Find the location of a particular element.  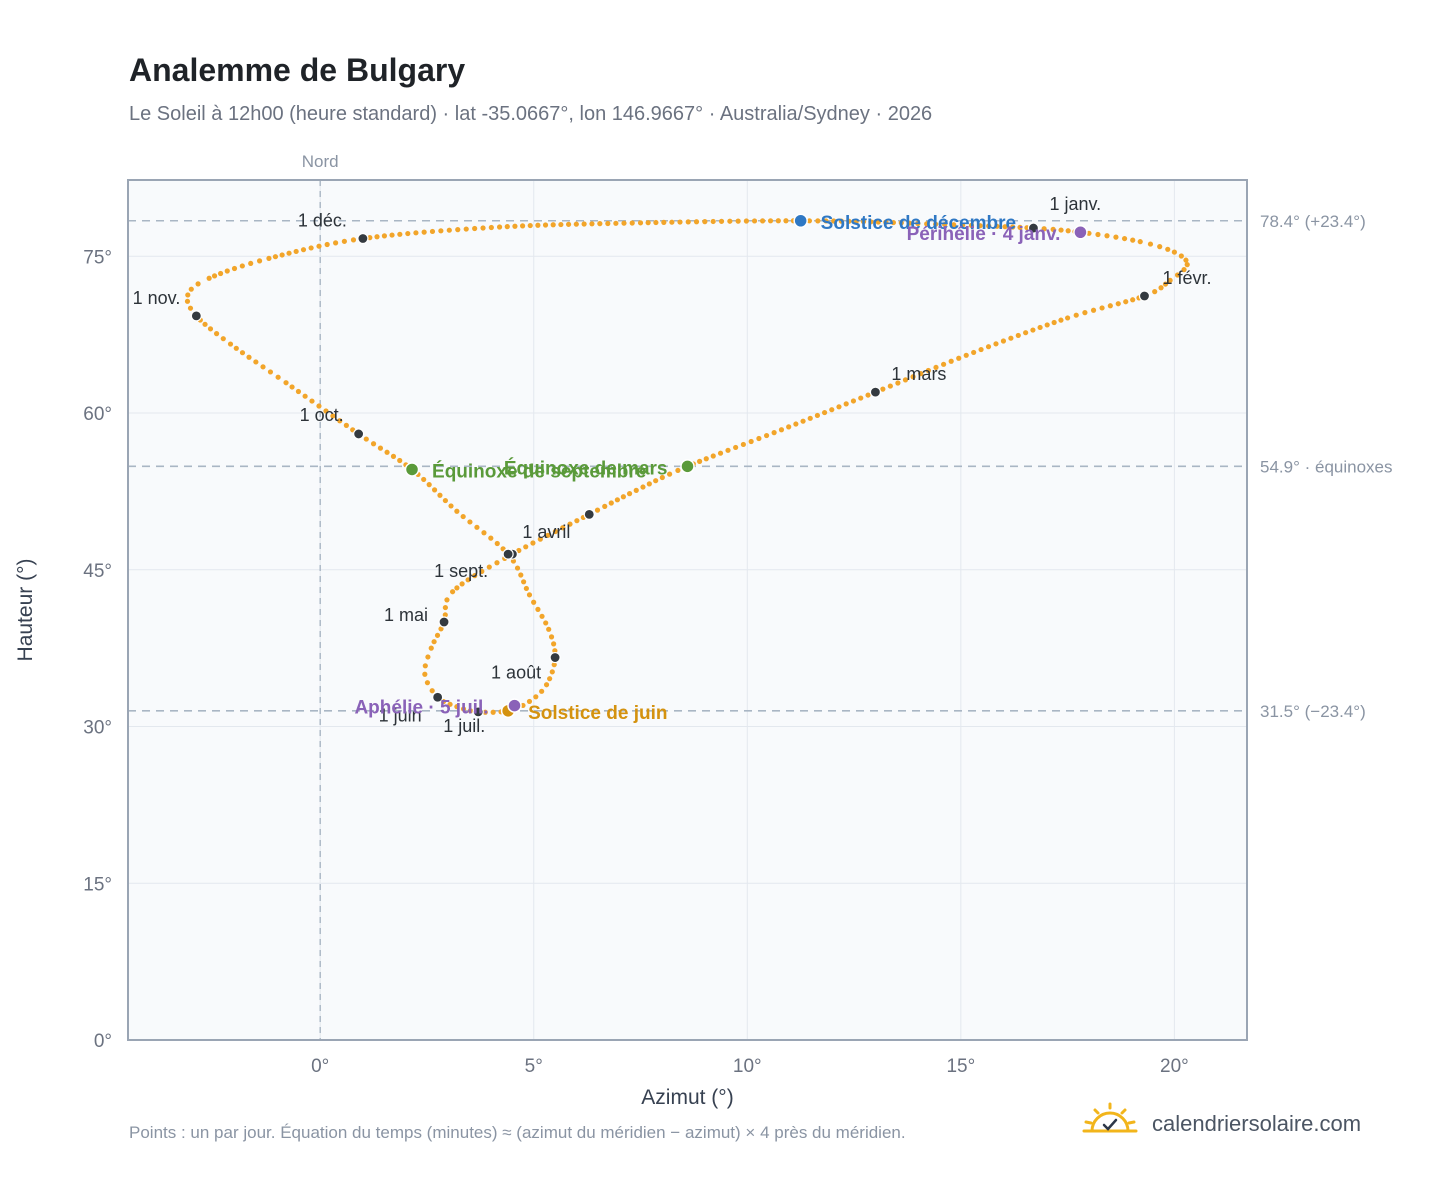

brand: calendriersolaire.com is located at coordinates (1232, 1122).